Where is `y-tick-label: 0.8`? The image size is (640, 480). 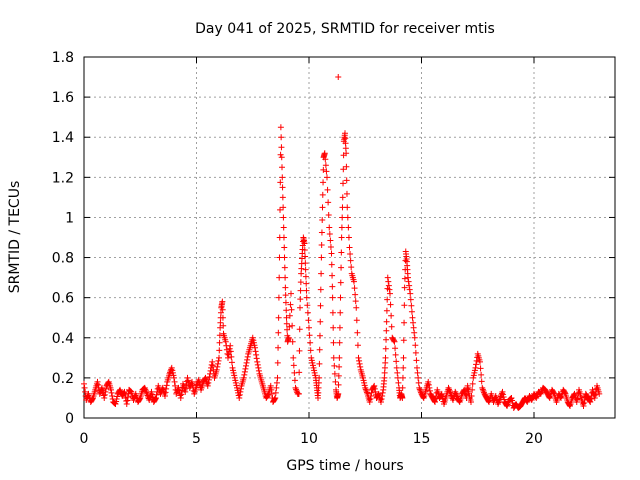
y-tick-label: 0.8 is located at coordinates (63, 259).